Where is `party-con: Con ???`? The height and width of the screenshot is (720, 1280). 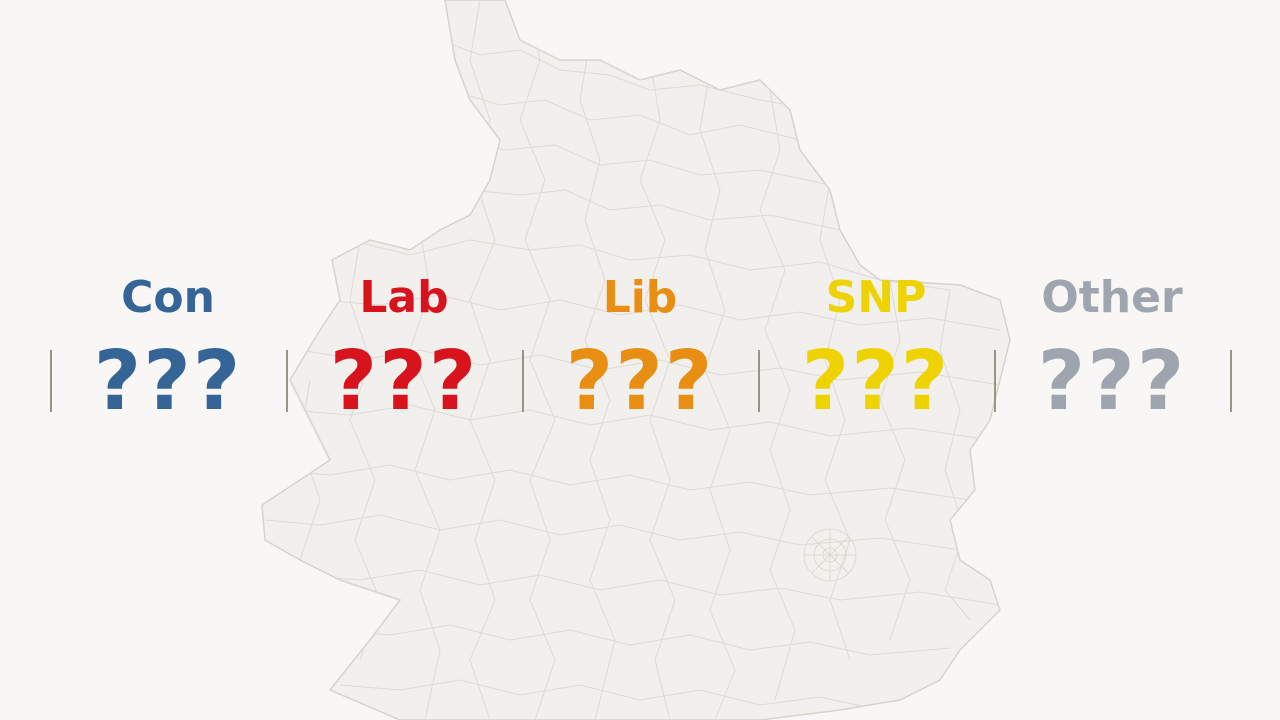
party-con: Con ??? is located at coordinates (168, 347).